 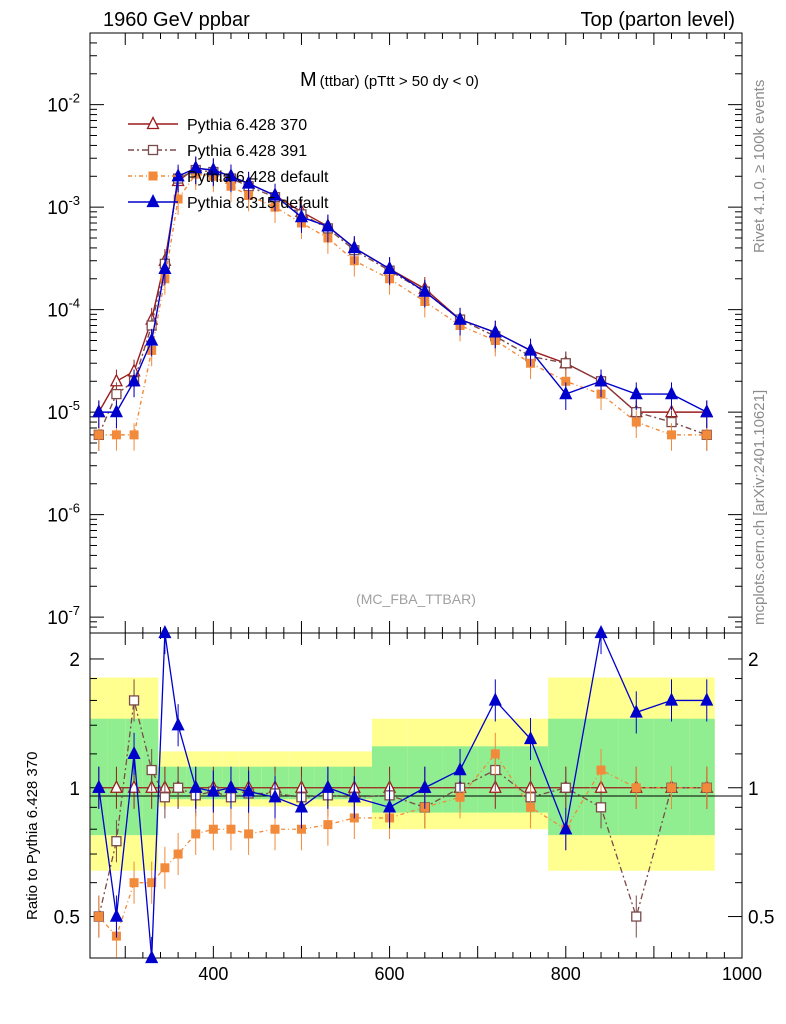 What do you see at coordinates (74, 789) in the screenshot?
I see `ratio-y-tick-label: 1` at bounding box center [74, 789].